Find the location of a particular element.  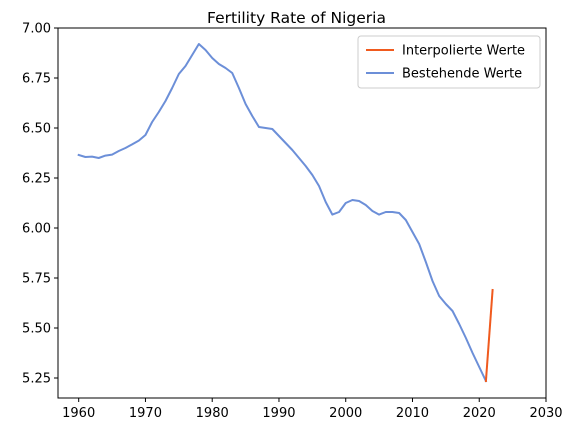

legend-label-bestehende-werte: Bestehende Werte is located at coordinates (462, 74).